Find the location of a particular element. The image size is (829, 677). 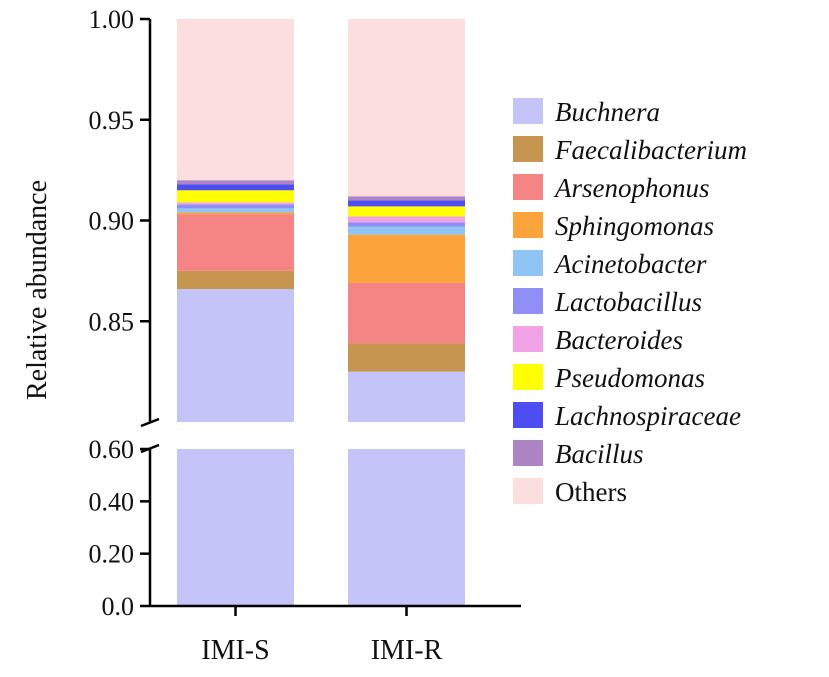

bar-segment-imi-r-others is located at coordinates (406, 108).